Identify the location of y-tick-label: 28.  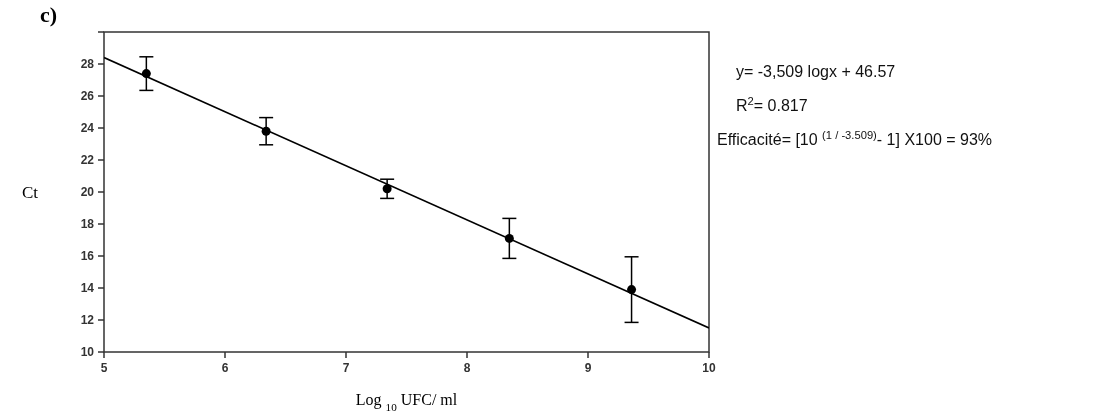
(87, 64).